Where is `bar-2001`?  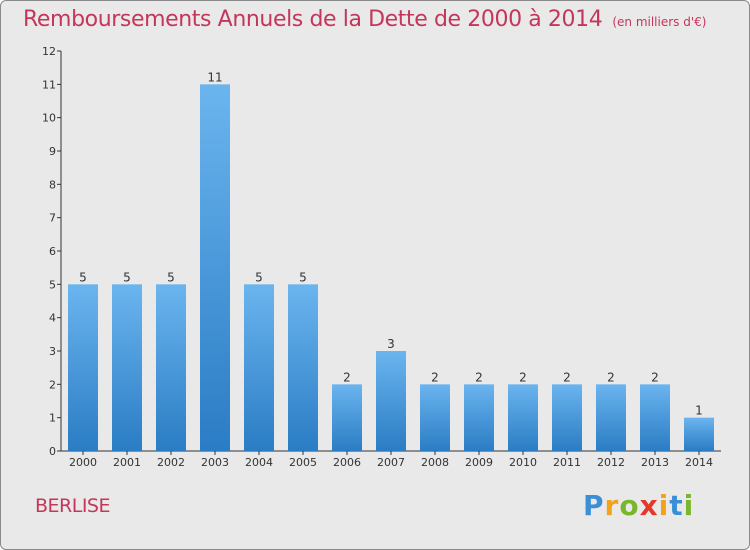
bar-2001 is located at coordinates (127, 367).